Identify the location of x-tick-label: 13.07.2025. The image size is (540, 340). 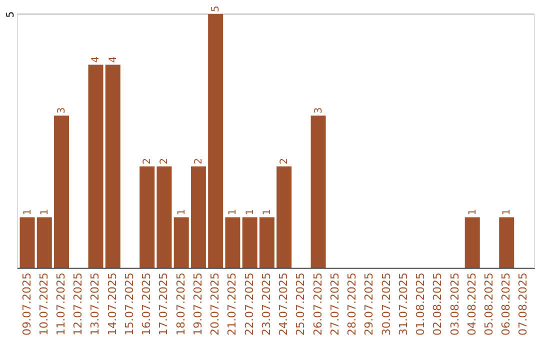
(95, 304).